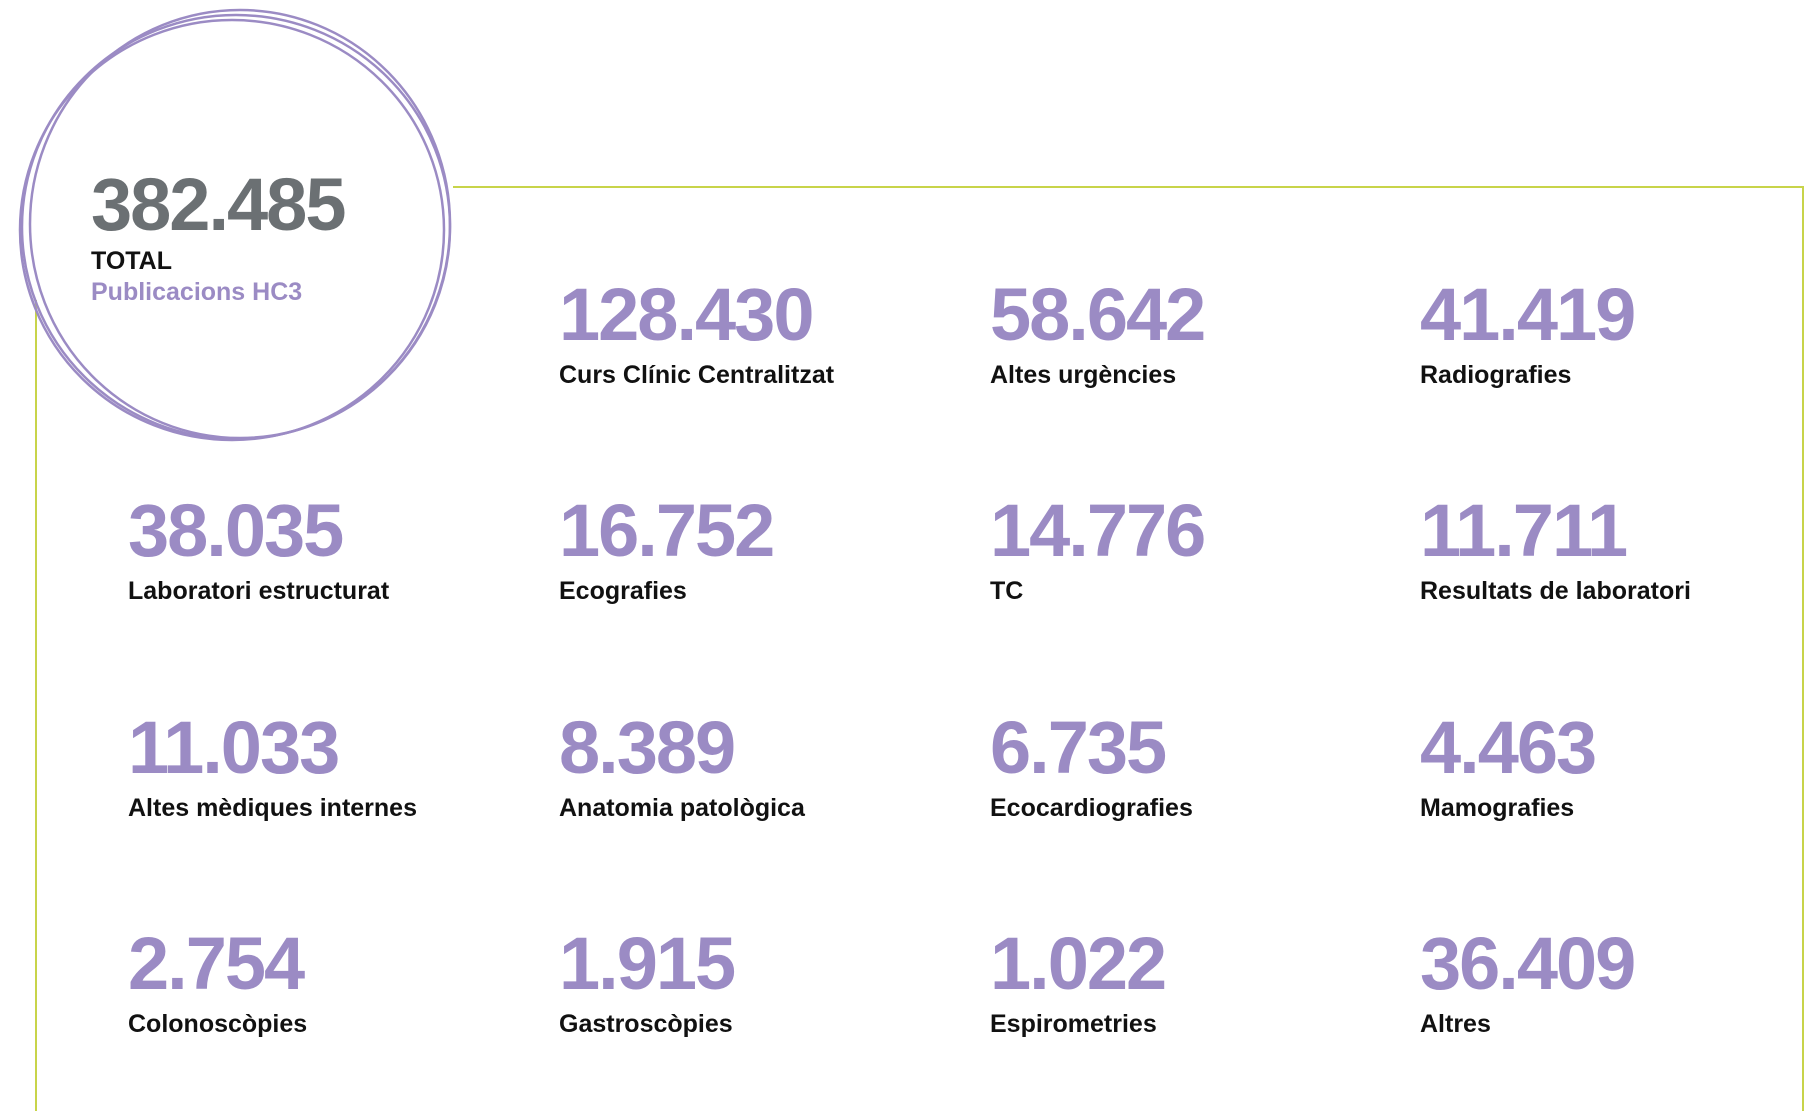 The width and height of the screenshot is (1806, 1111). Describe the element at coordinates (1098, 314) in the screenshot. I see `stat-value: 58.642` at that location.